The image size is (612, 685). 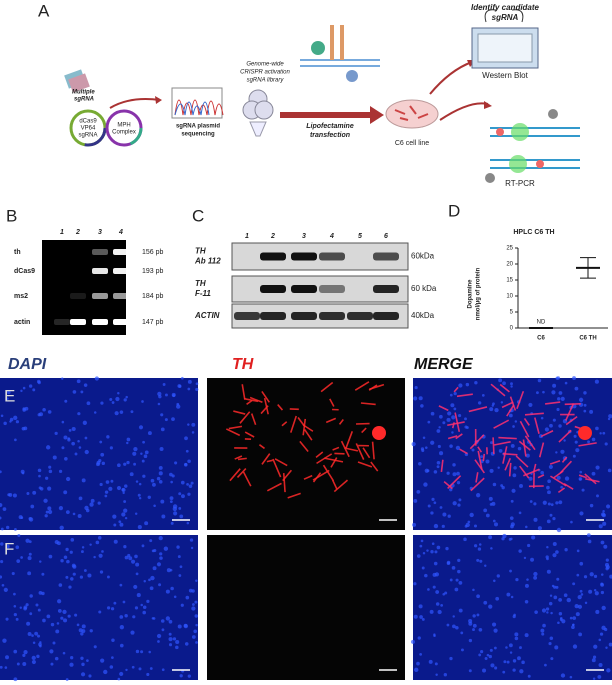 I want to click on channel-label: TH, so click(x=243, y=364).